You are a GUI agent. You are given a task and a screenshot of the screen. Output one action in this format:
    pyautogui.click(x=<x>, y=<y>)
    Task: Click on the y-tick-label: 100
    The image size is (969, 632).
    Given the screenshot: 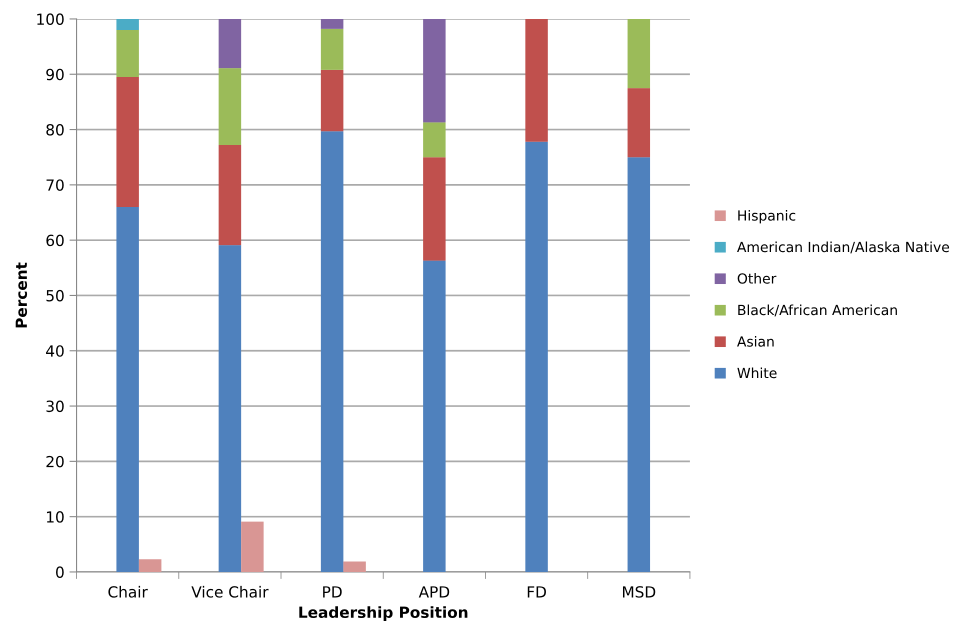 What is the action you would take?
    pyautogui.click(x=50, y=19)
    